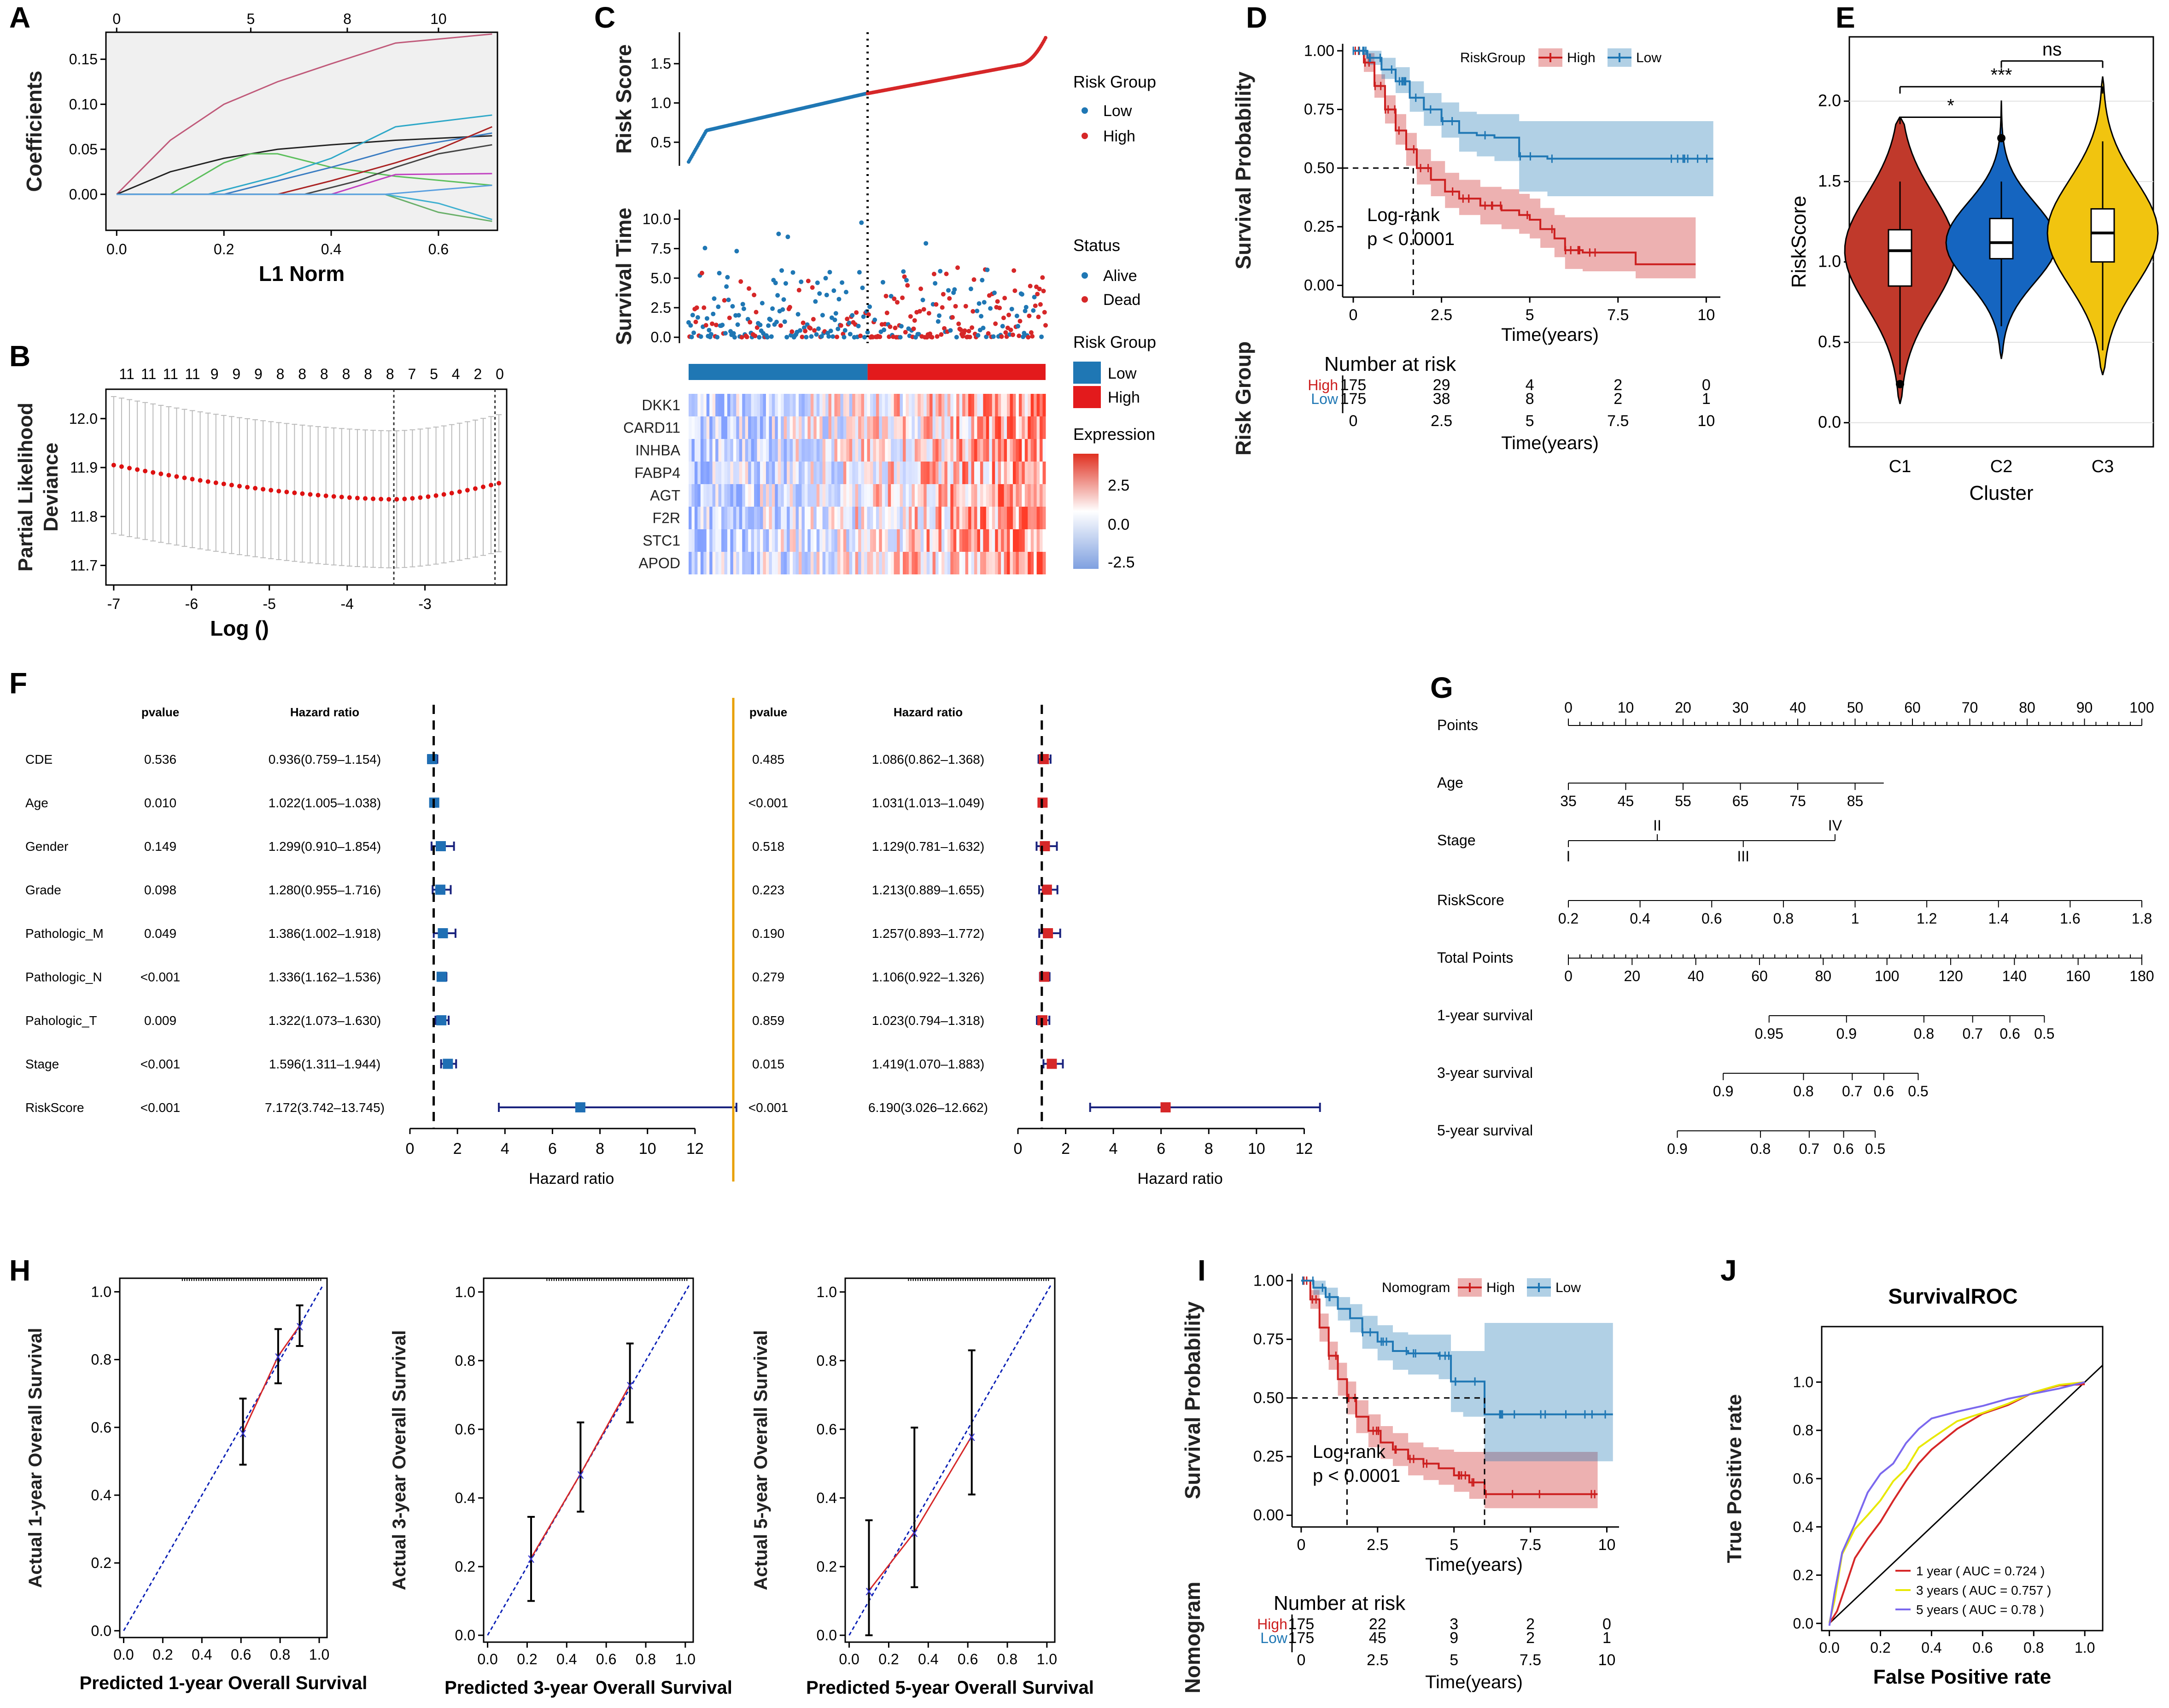 This screenshot has width=2169, height=1708. What do you see at coordinates (241, 1654) in the screenshot?
I see `x-tick-label: 0.6` at bounding box center [241, 1654].